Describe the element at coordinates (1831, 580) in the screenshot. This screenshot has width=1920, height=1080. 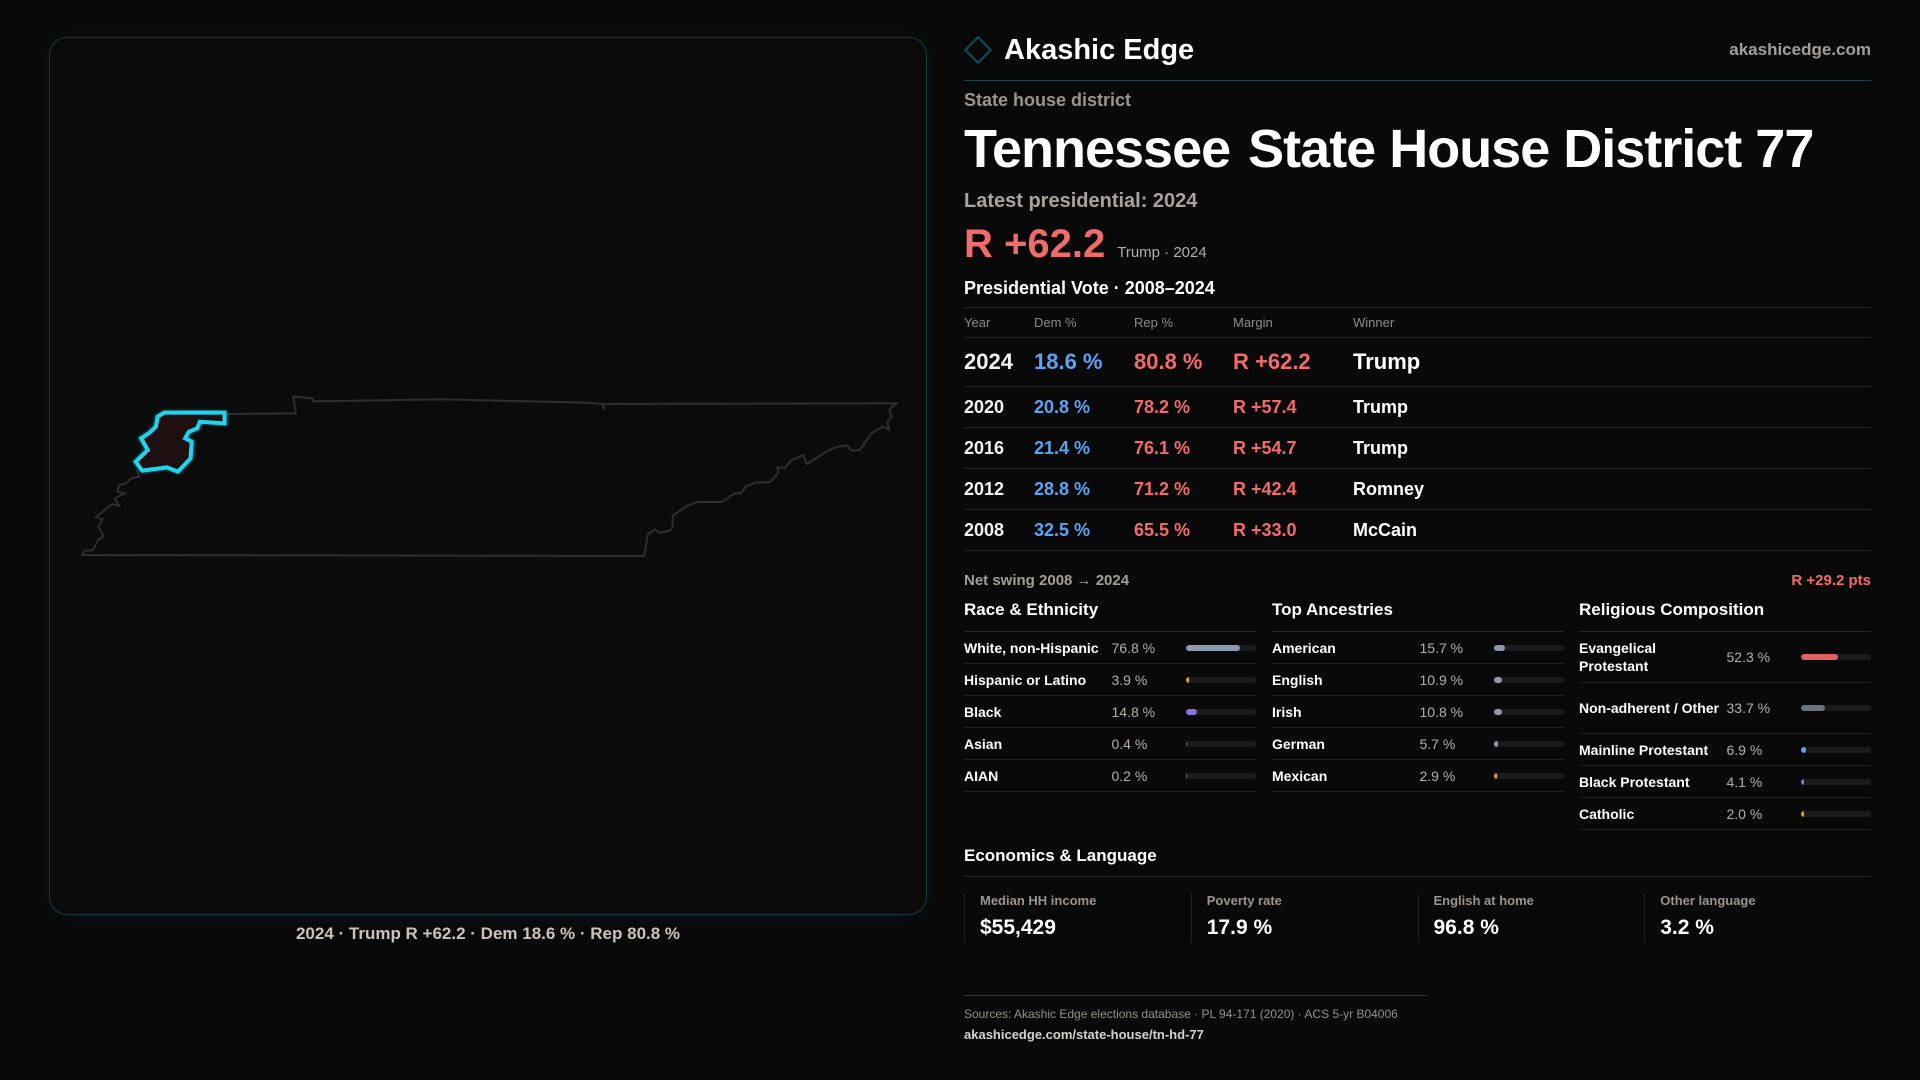
I see `net-swing-value: R +29.2 pts` at that location.